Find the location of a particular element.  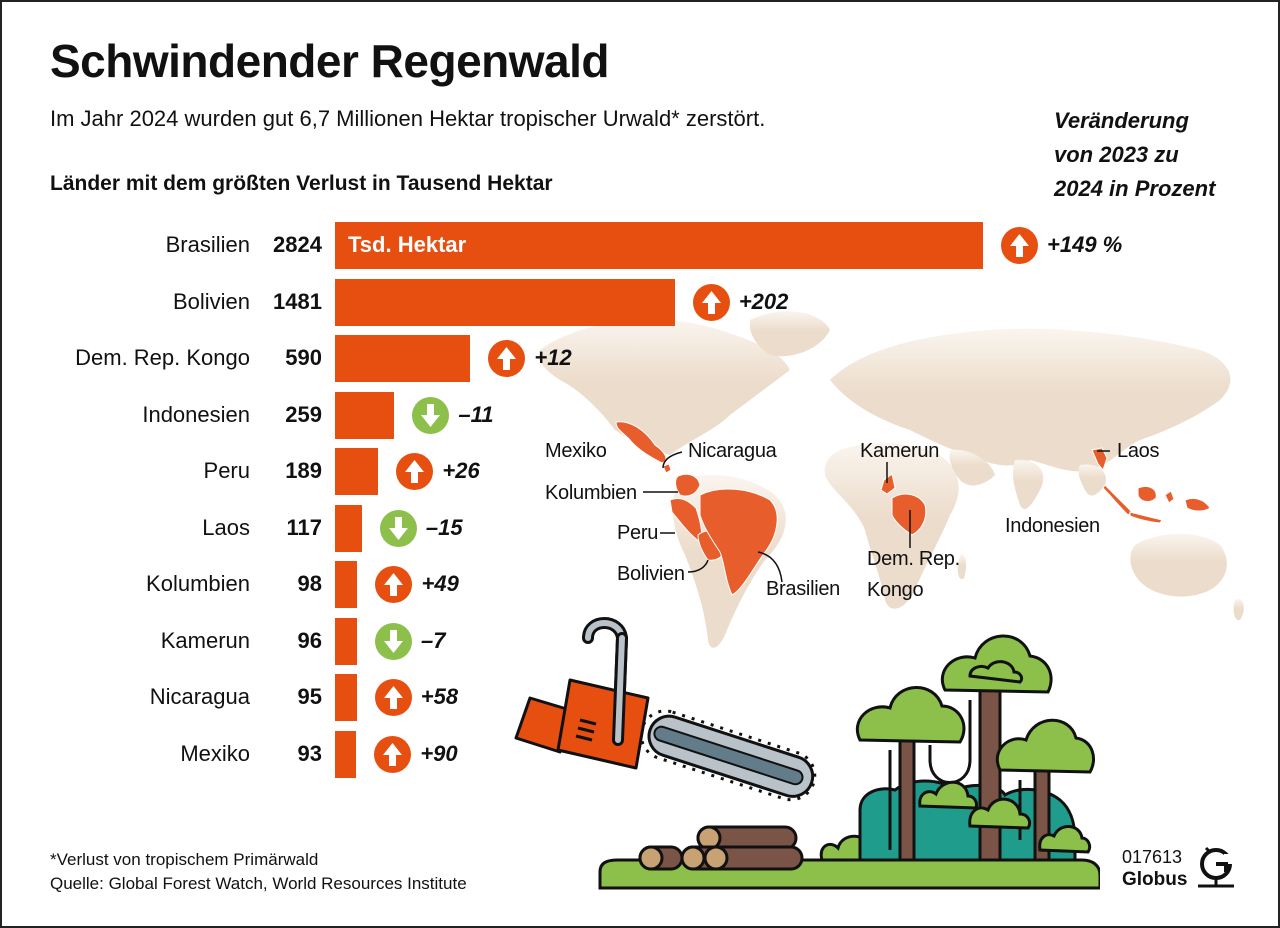

bar-row: Bolivien 1481 +202 is located at coordinates (640, 302).